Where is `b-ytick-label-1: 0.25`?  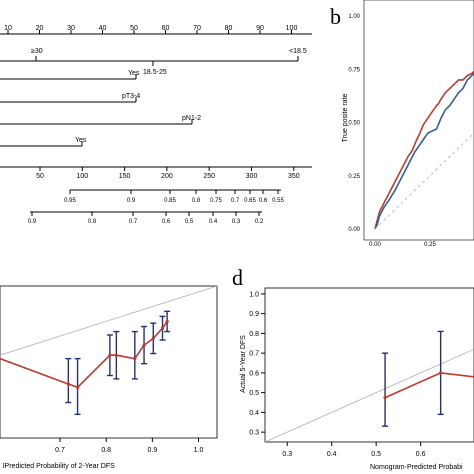
b-ytick-label-1: 0.25 is located at coordinates (354, 177).